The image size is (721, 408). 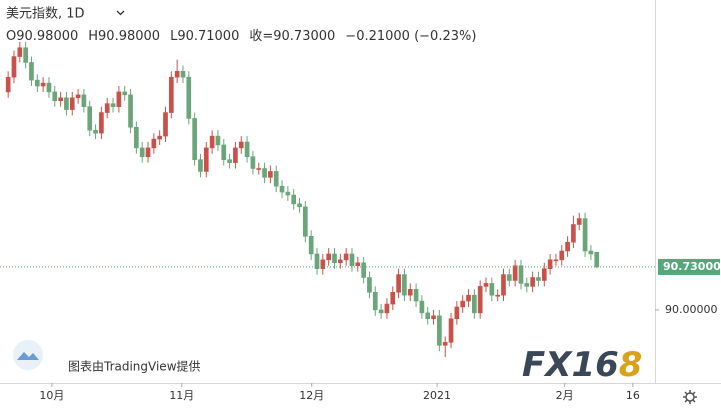 What do you see at coordinates (631, 365) in the screenshot?
I see `logo-accent: 8` at bounding box center [631, 365].